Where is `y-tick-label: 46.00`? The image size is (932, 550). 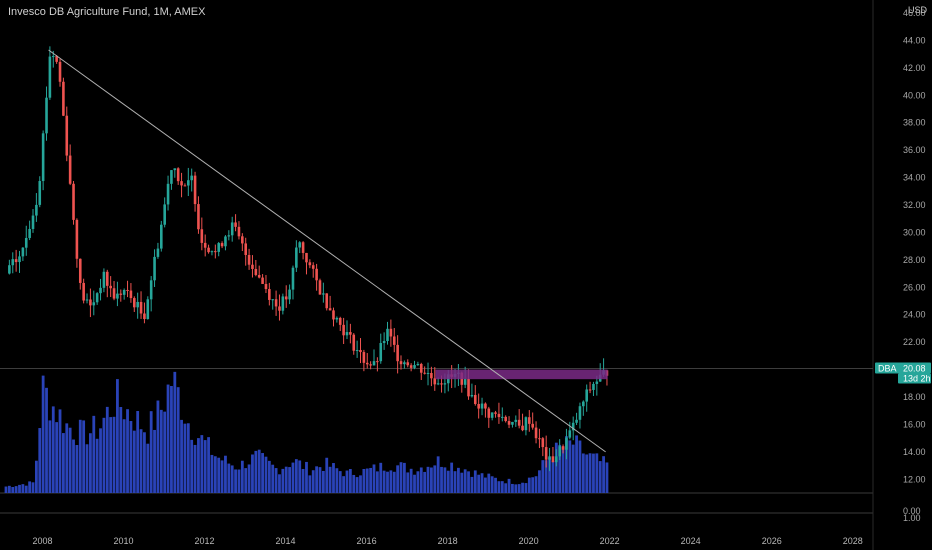 y-tick-label: 46.00 is located at coordinates (914, 13).